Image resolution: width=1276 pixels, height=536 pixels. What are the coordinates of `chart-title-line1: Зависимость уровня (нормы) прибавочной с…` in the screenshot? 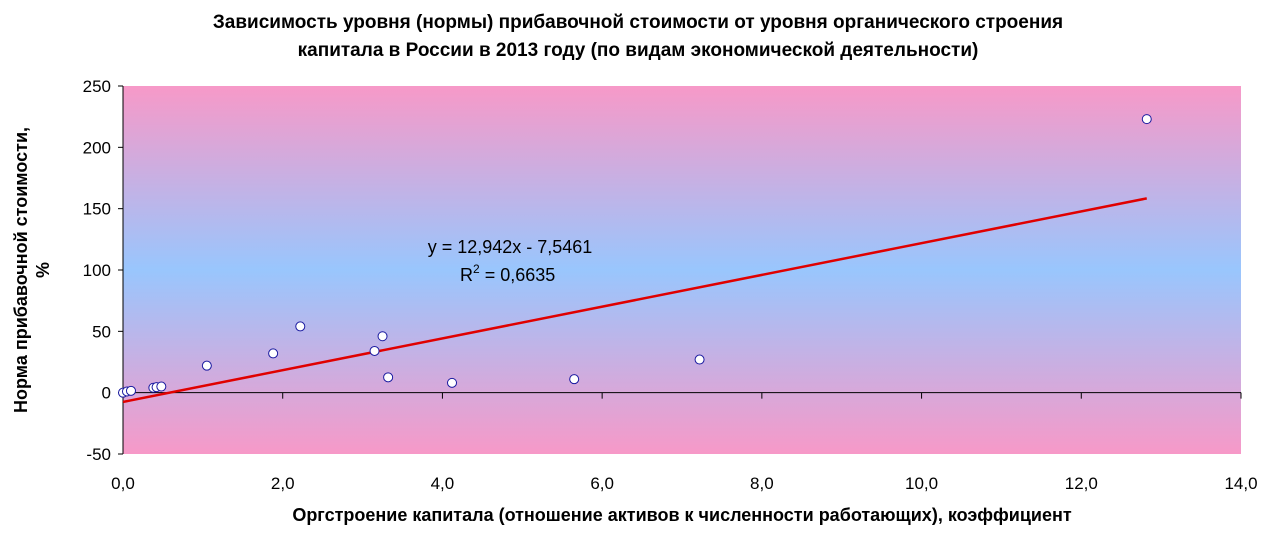 It's located at (638, 22).